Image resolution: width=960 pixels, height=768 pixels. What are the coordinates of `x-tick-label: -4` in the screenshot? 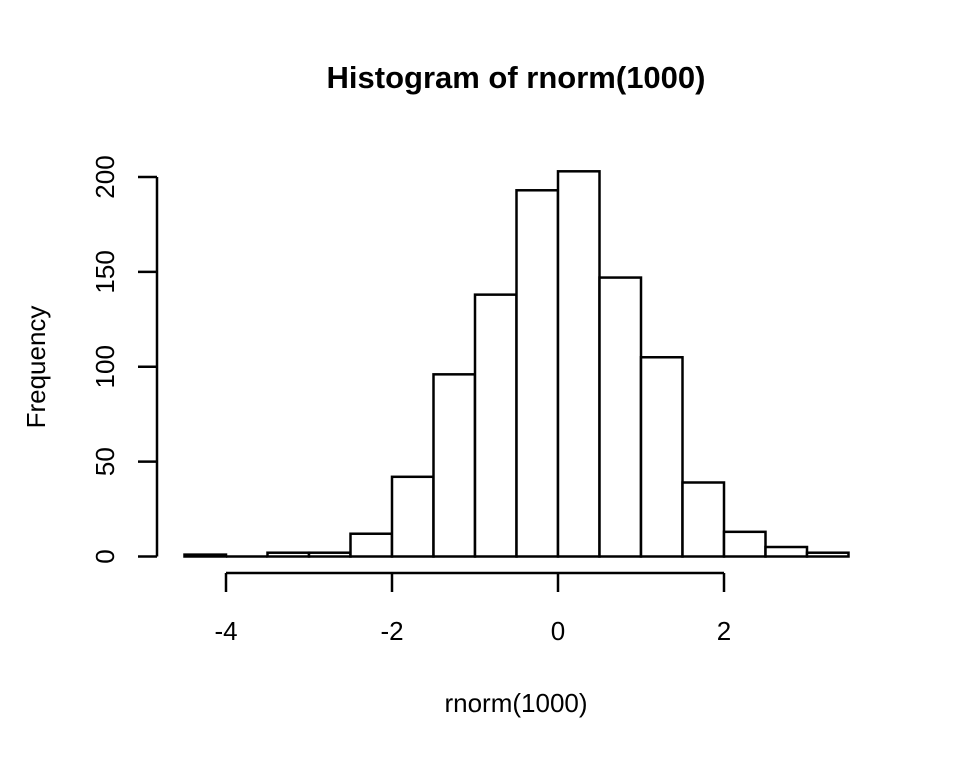 It's located at (225, 631).